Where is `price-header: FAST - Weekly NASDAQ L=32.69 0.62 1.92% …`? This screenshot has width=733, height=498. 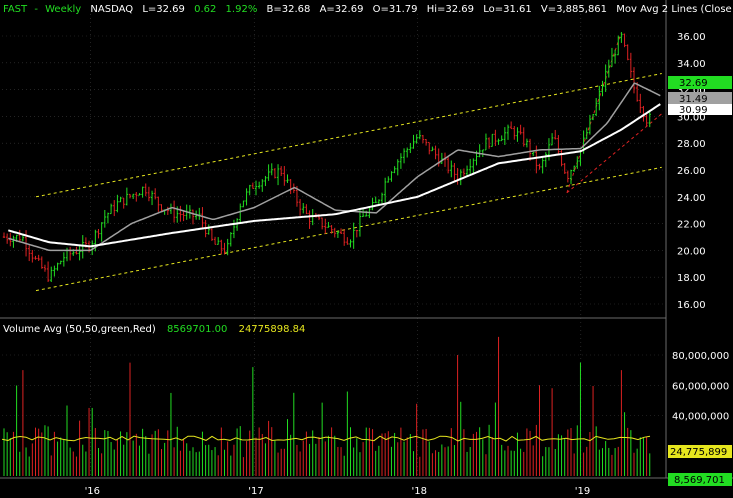
price-header: FAST - Weekly NASDAQ L=32.69 0.62 1.92% … is located at coordinates (367, 9).